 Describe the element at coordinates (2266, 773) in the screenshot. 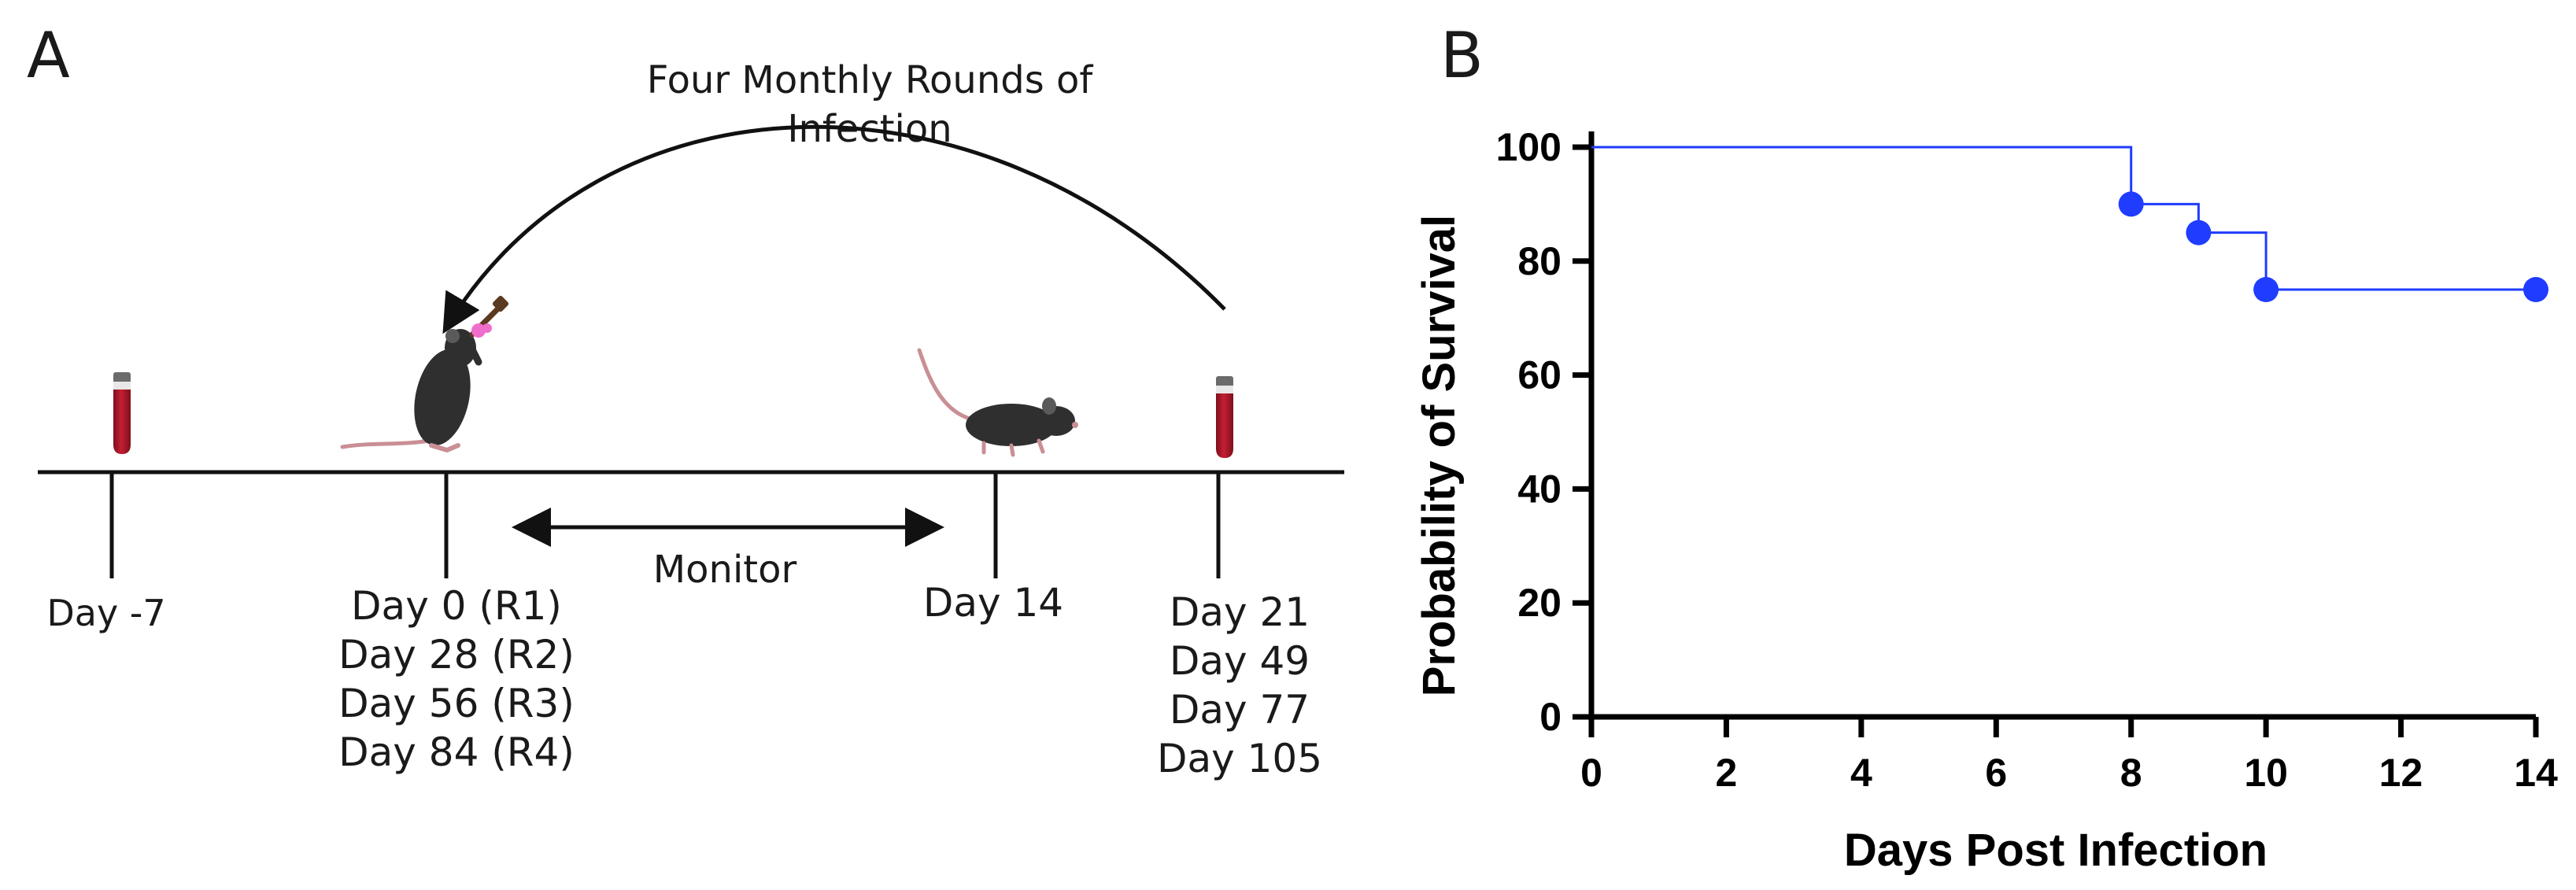

I see `x-tick-label: 10` at that location.